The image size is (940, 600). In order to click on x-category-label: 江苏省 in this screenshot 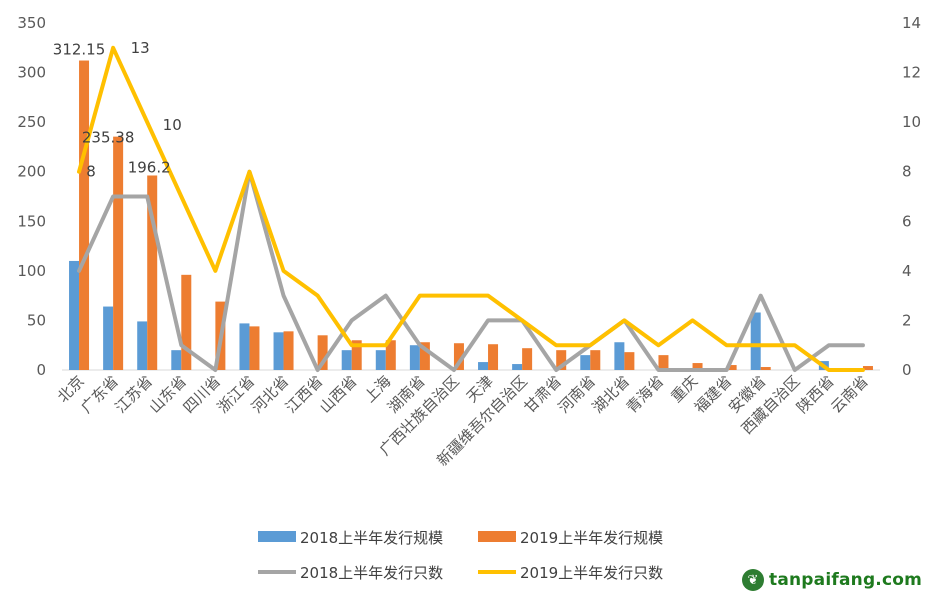, I will do `click(133, 394)`.